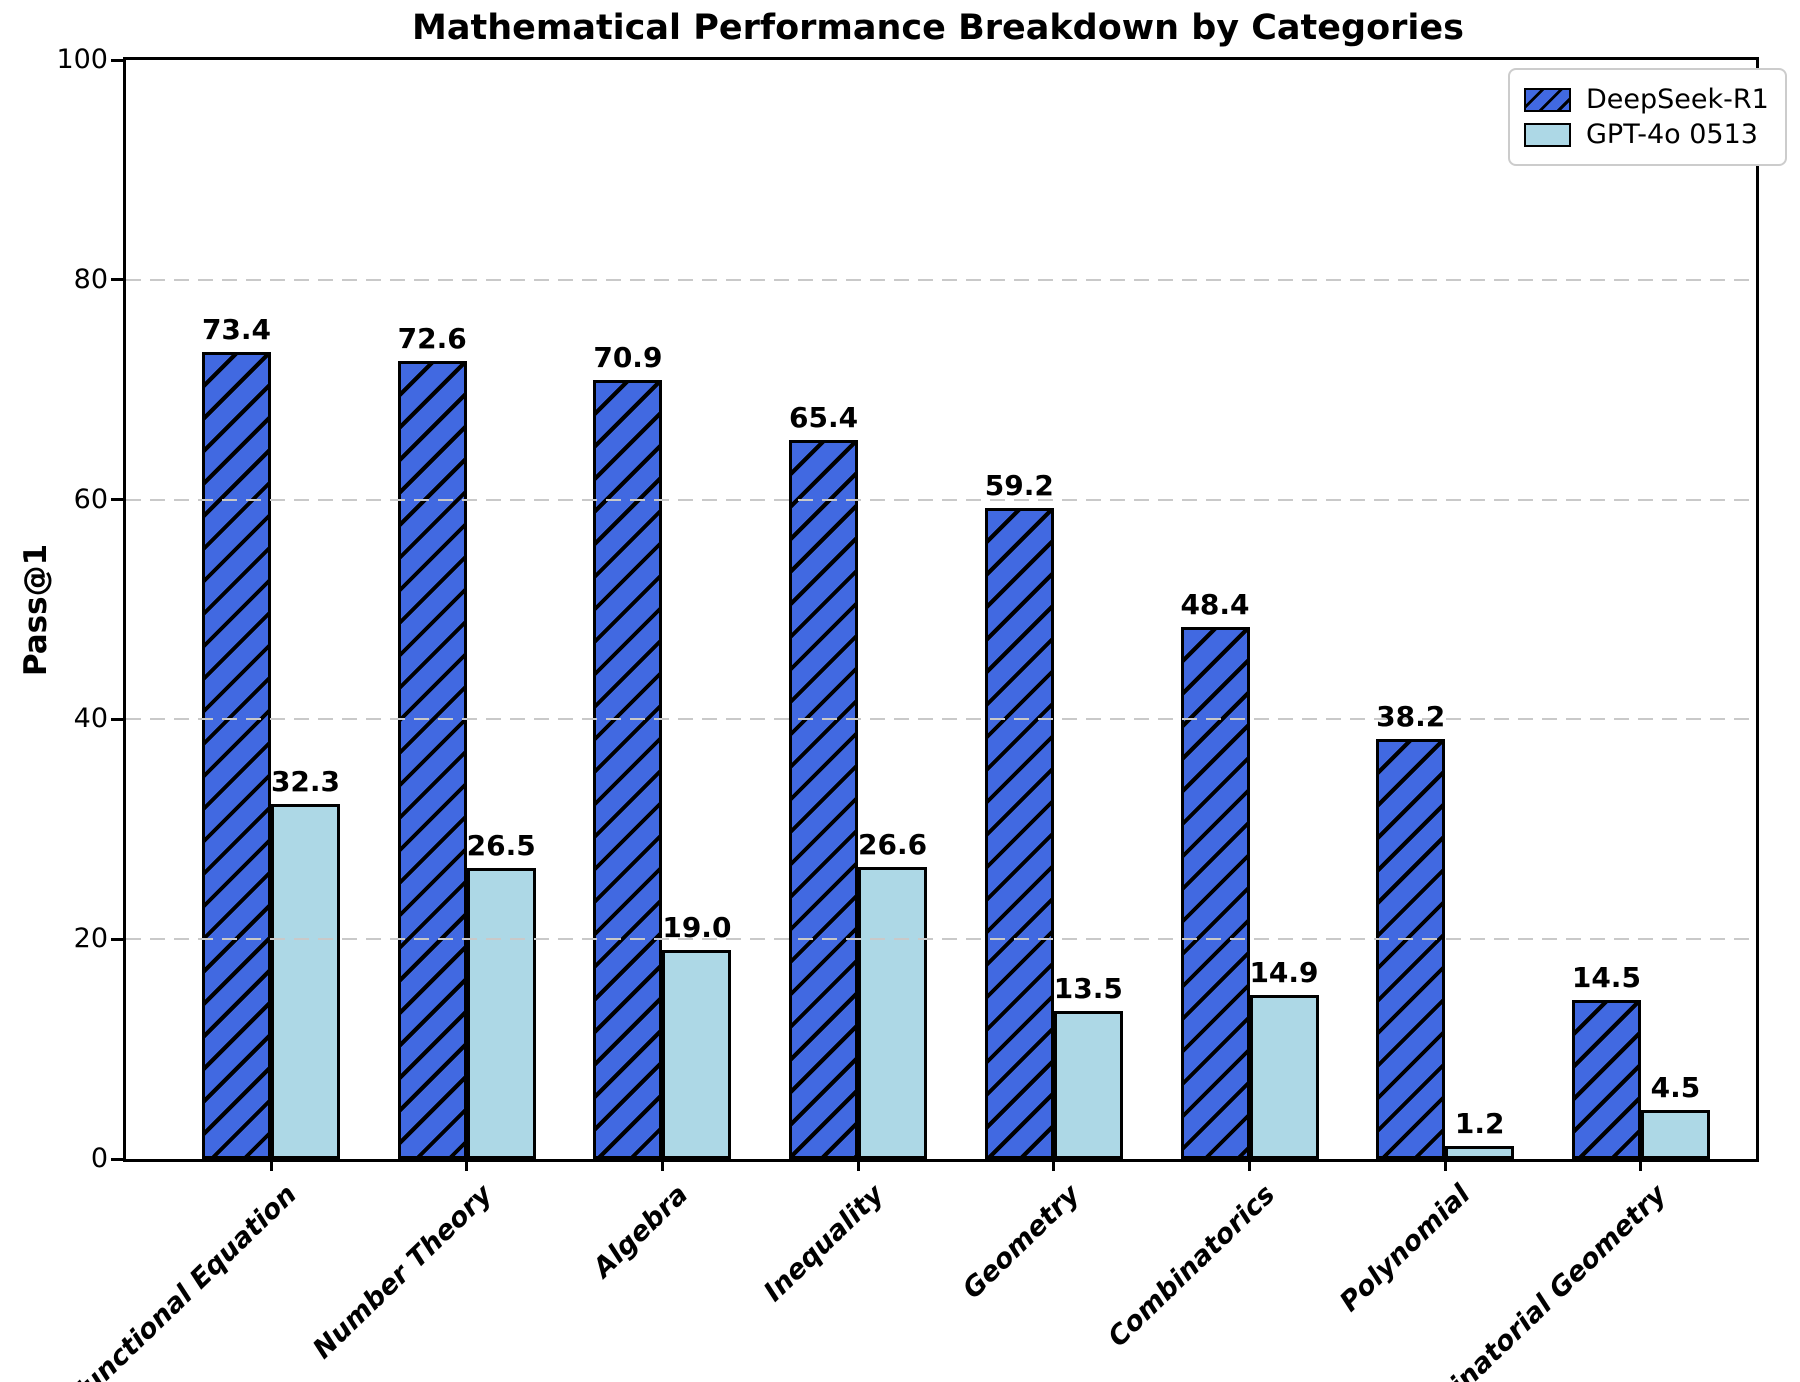 The height and width of the screenshot is (1382, 1800). I want to click on legend-item-gpt4o: GPT-4o 0513, so click(1646, 134).